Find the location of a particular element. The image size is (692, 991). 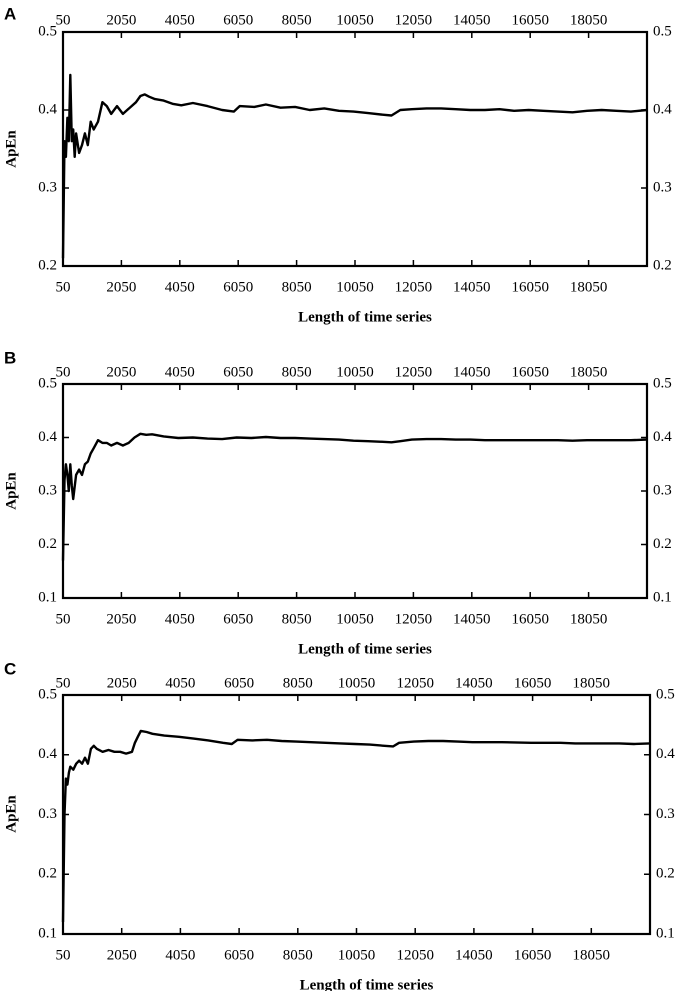

apen-series-line is located at coordinates (354, 496).